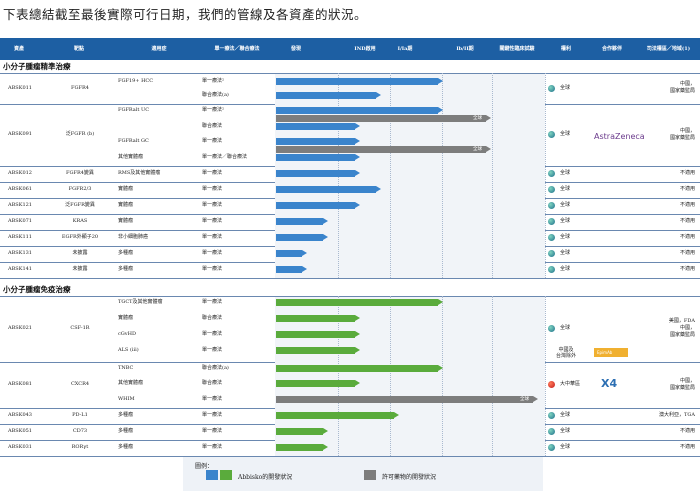  What do you see at coordinates (20, 269) in the screenshot?
I see `asset-name: ABSK141` at bounding box center [20, 269].